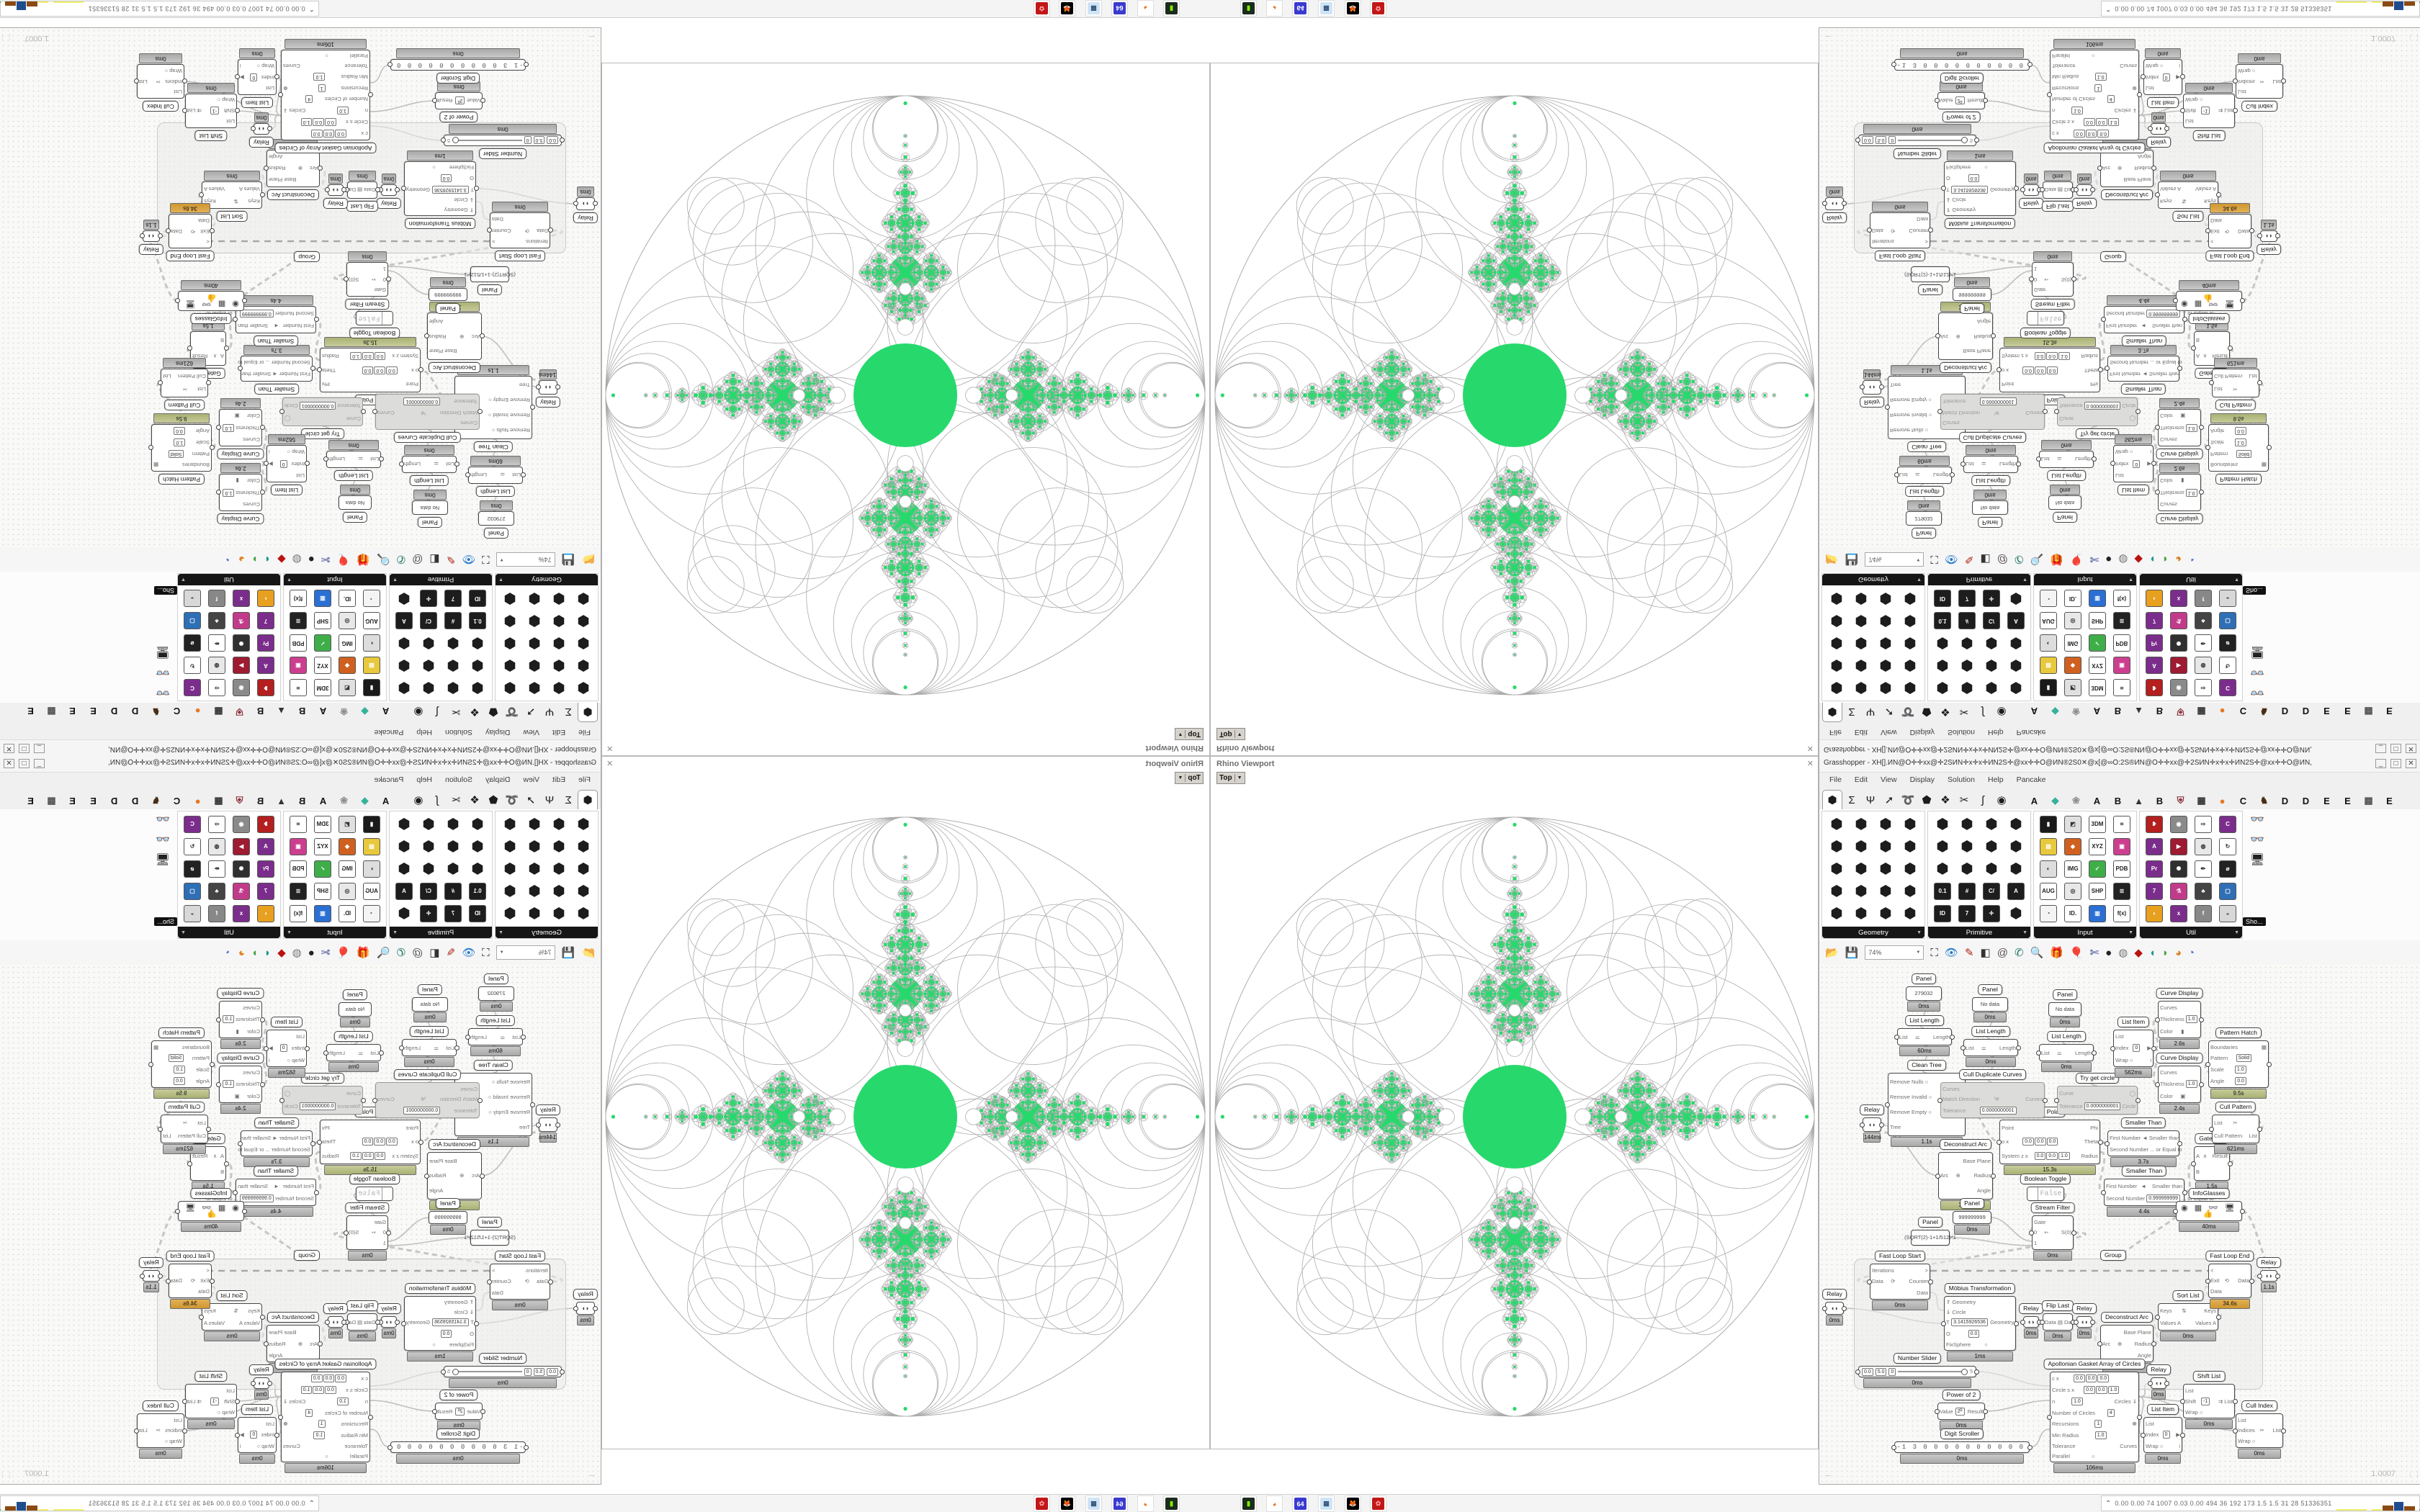 Image resolution: width=2420 pixels, height=1512 pixels. What do you see at coordinates (1969, 952) in the screenshot?
I see `sketch-icon: ✎` at bounding box center [1969, 952].